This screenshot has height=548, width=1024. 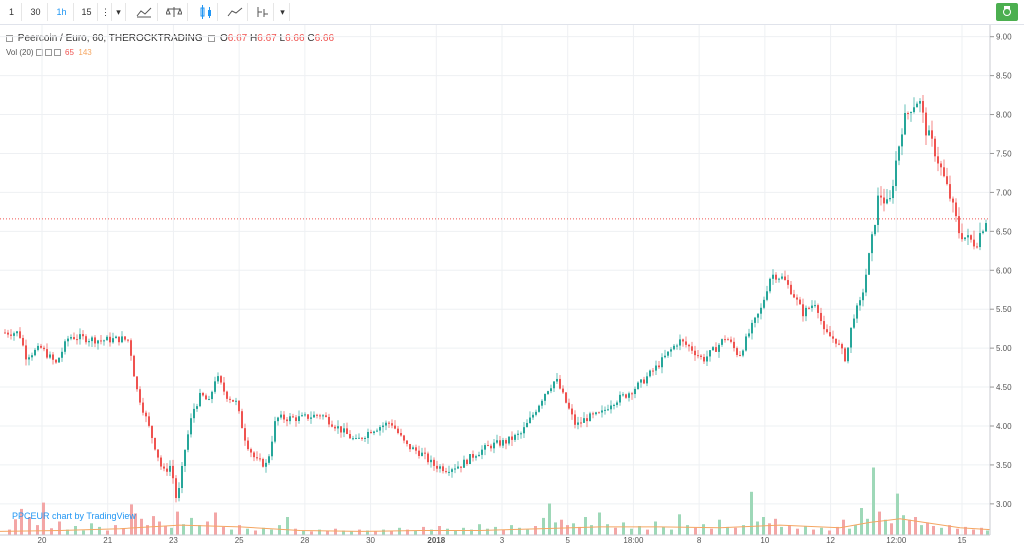 What do you see at coordinates (57, 53) in the screenshot?
I see `close-icon` at bounding box center [57, 53].